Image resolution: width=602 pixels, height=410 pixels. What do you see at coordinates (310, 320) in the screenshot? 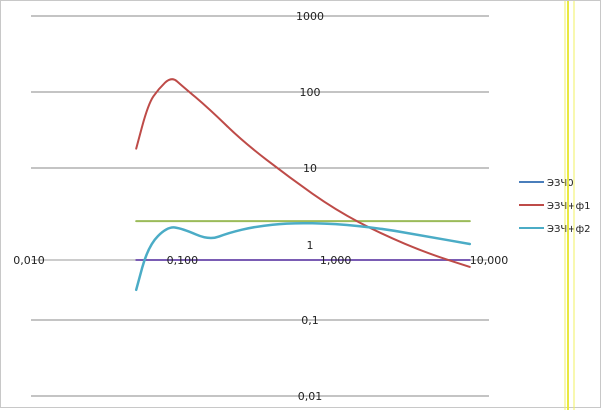
I see `y-tick-label: 0,1` at bounding box center [310, 320].